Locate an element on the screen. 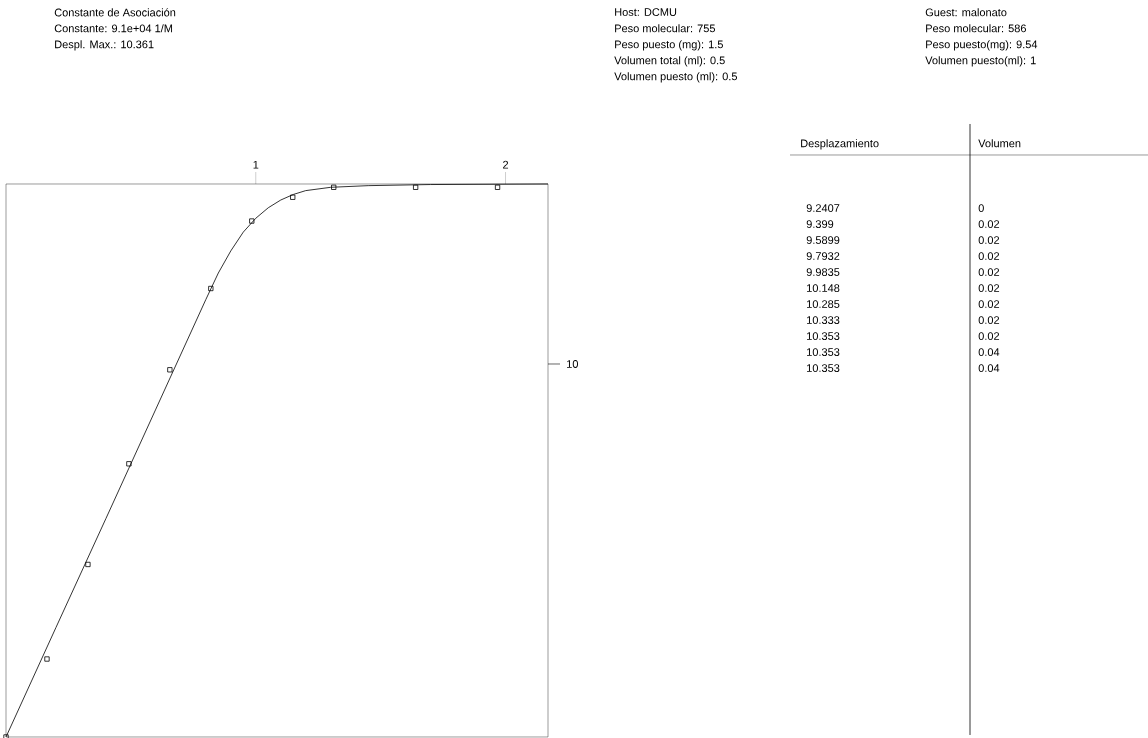 This screenshot has height=738, width=1148. text: Volumen puesto(ml): 1 is located at coordinates (980, 61).